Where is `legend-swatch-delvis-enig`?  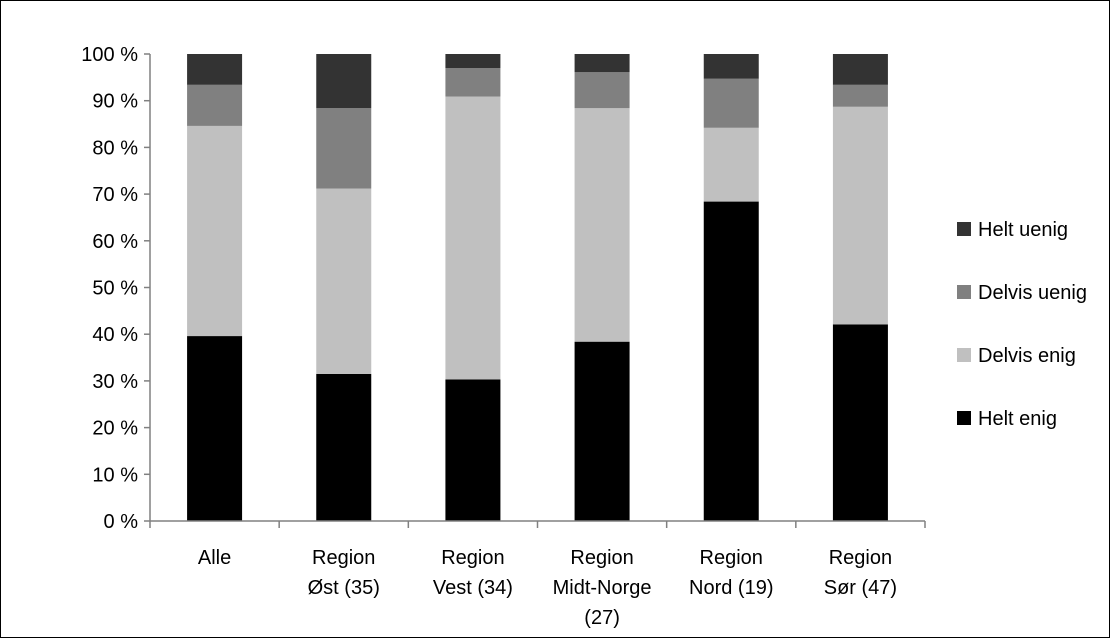
legend-swatch-delvis-enig is located at coordinates (964, 355).